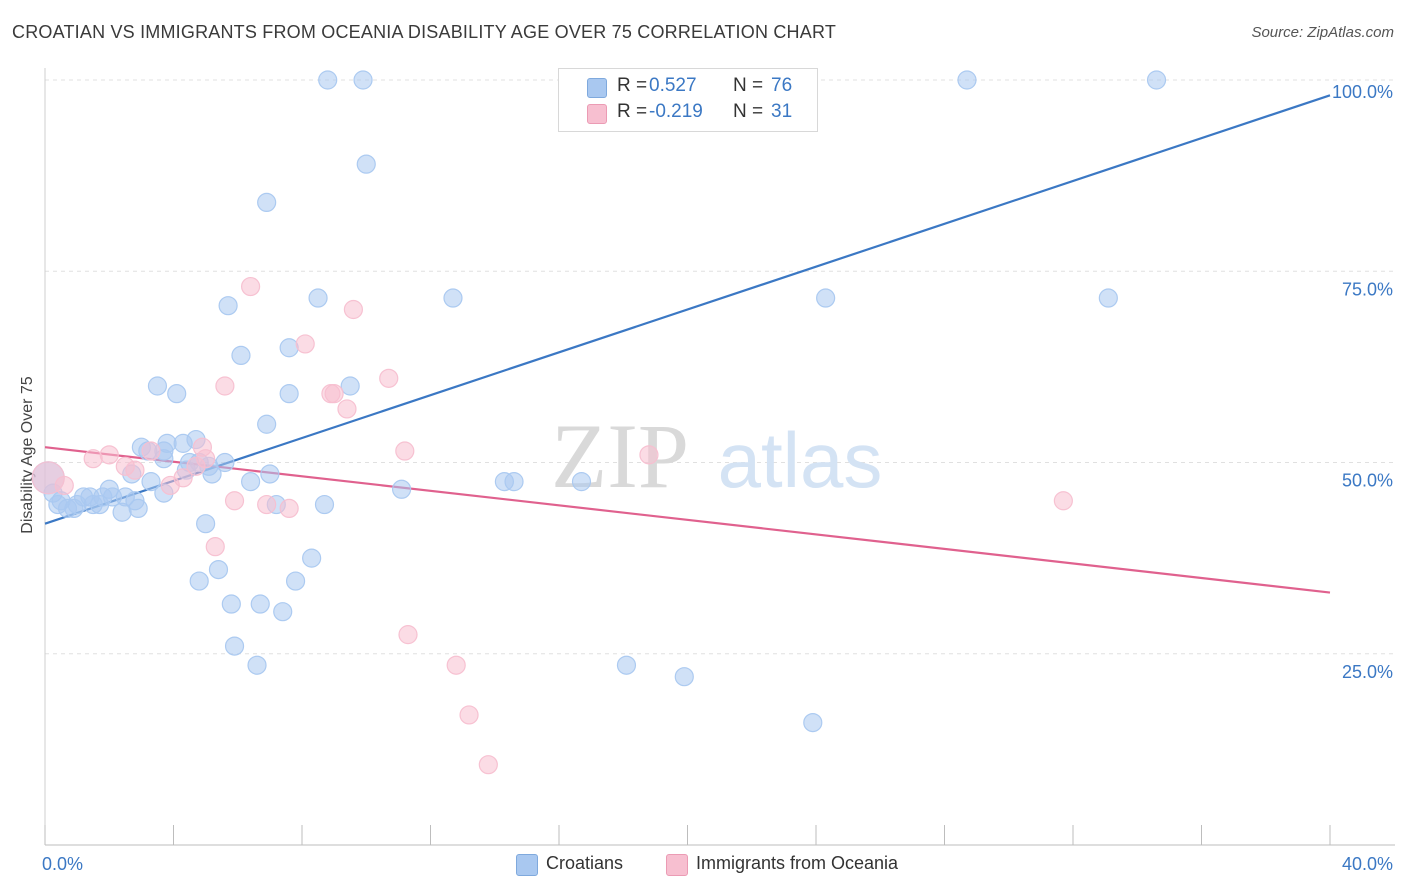 This screenshot has height=892, width=1406. I want to click on y-tick-label: 100.0%, so click(1362, 92).